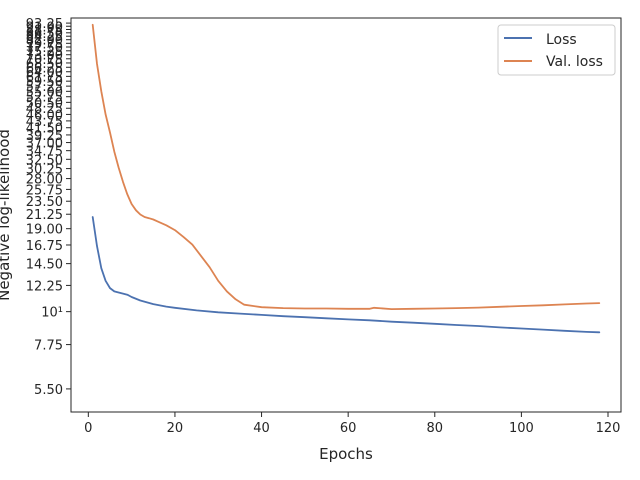  I want to click on y-tick-label: 28.00, so click(44, 180).